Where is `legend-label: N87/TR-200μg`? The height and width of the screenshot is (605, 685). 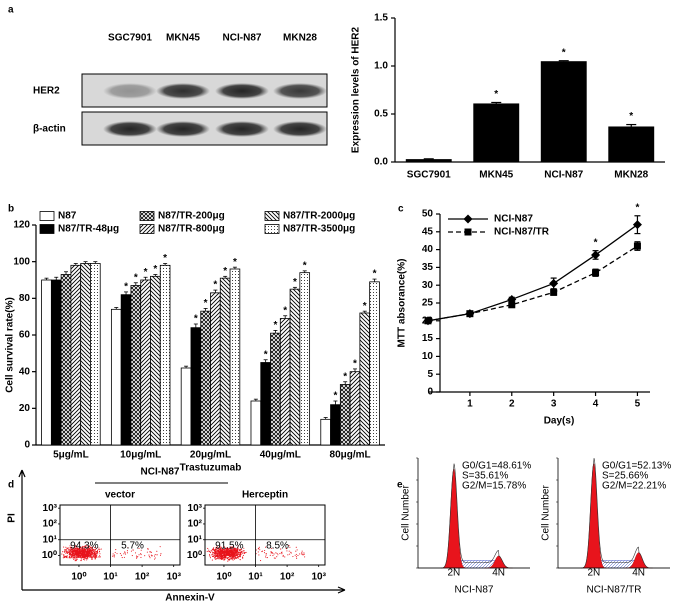 legend-label: N87/TR-200μg is located at coordinates (191, 216).